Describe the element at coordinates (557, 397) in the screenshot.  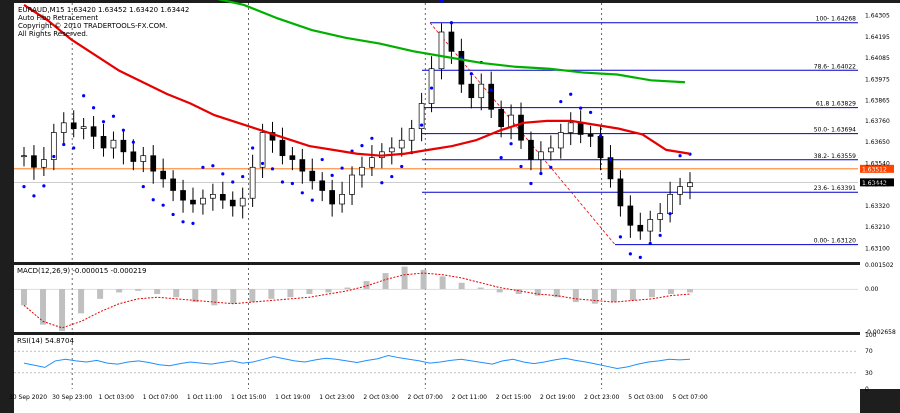
I see `time-label: 2 Oct 19:00` at that location.